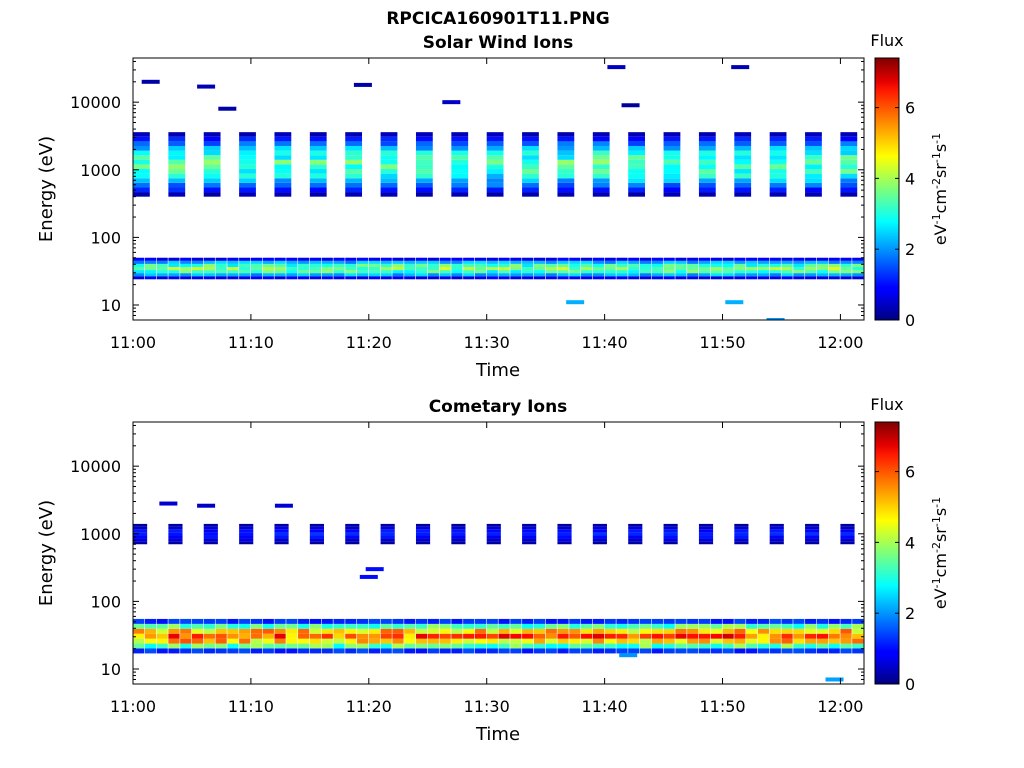 The width and height of the screenshot is (1024, 768). Describe the element at coordinates (895, 214) in the screenshot. I see `colorbar-ticks: 0 2 4 6` at that location.